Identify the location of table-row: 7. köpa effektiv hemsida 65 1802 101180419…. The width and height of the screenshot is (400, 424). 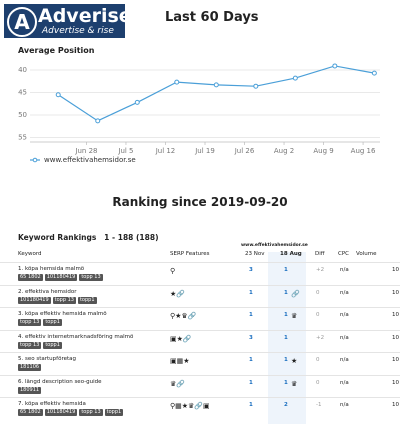
(200, 408).